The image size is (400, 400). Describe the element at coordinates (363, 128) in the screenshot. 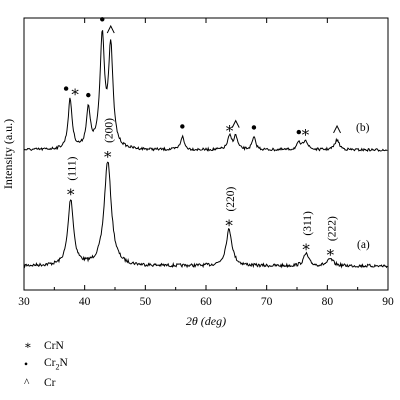

I see `series-b-label: (b)` at that location.